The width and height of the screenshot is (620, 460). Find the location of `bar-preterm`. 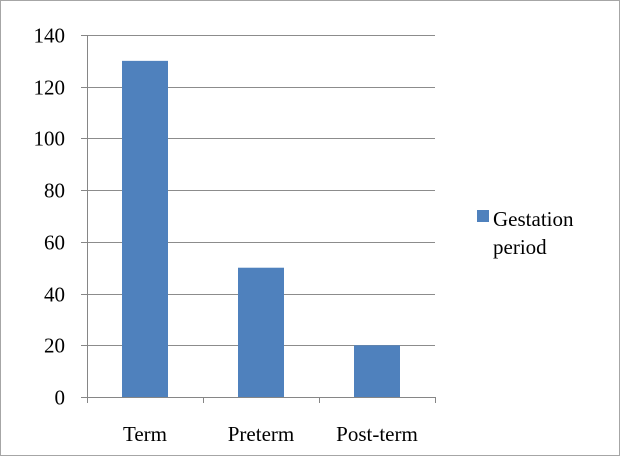

bar-preterm is located at coordinates (261, 332).